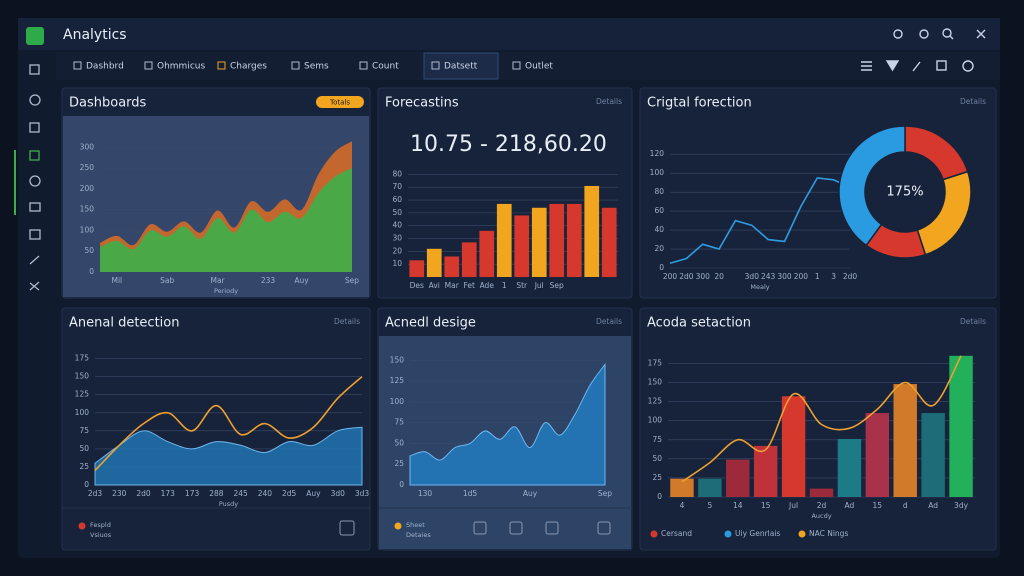  What do you see at coordinates (82, 358) in the screenshot?
I see `y-tick-label: 175` at bounding box center [82, 358].